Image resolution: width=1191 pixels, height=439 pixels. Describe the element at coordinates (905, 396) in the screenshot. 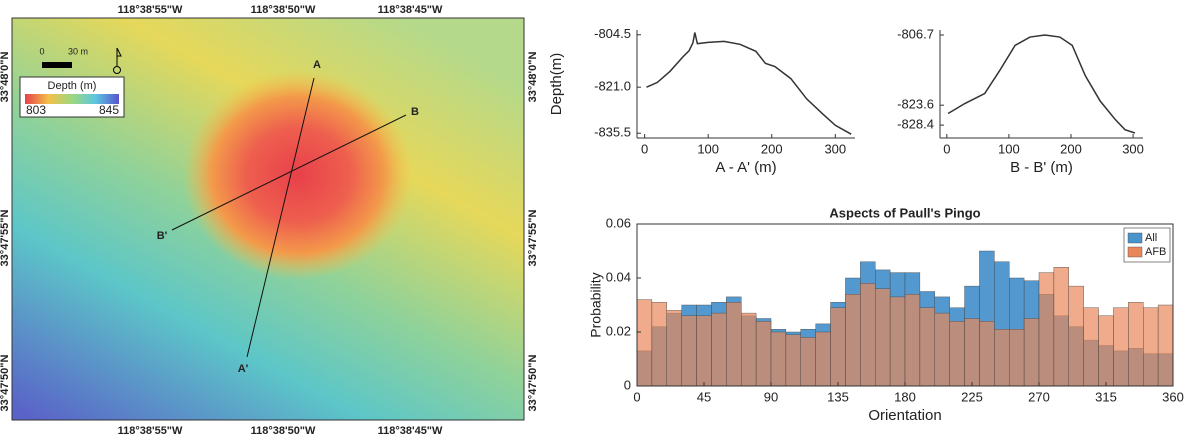

I see `x-tick-label: 180` at that location.